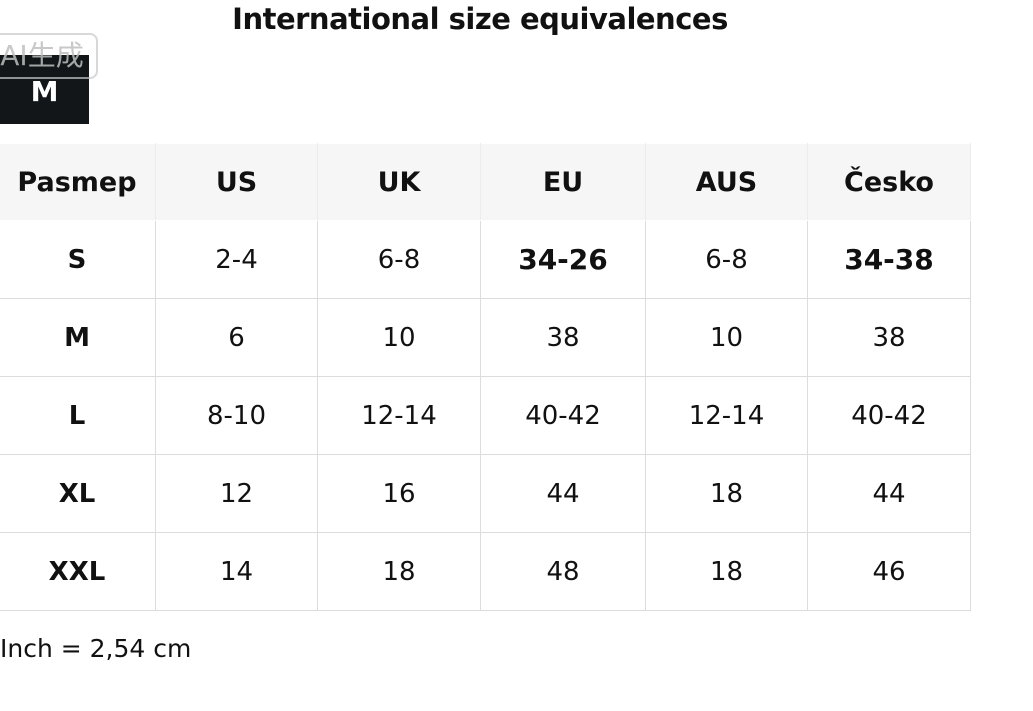 The height and width of the screenshot is (711, 1033). I want to click on row: XXL 14 18 48 18 46, so click(485, 571).